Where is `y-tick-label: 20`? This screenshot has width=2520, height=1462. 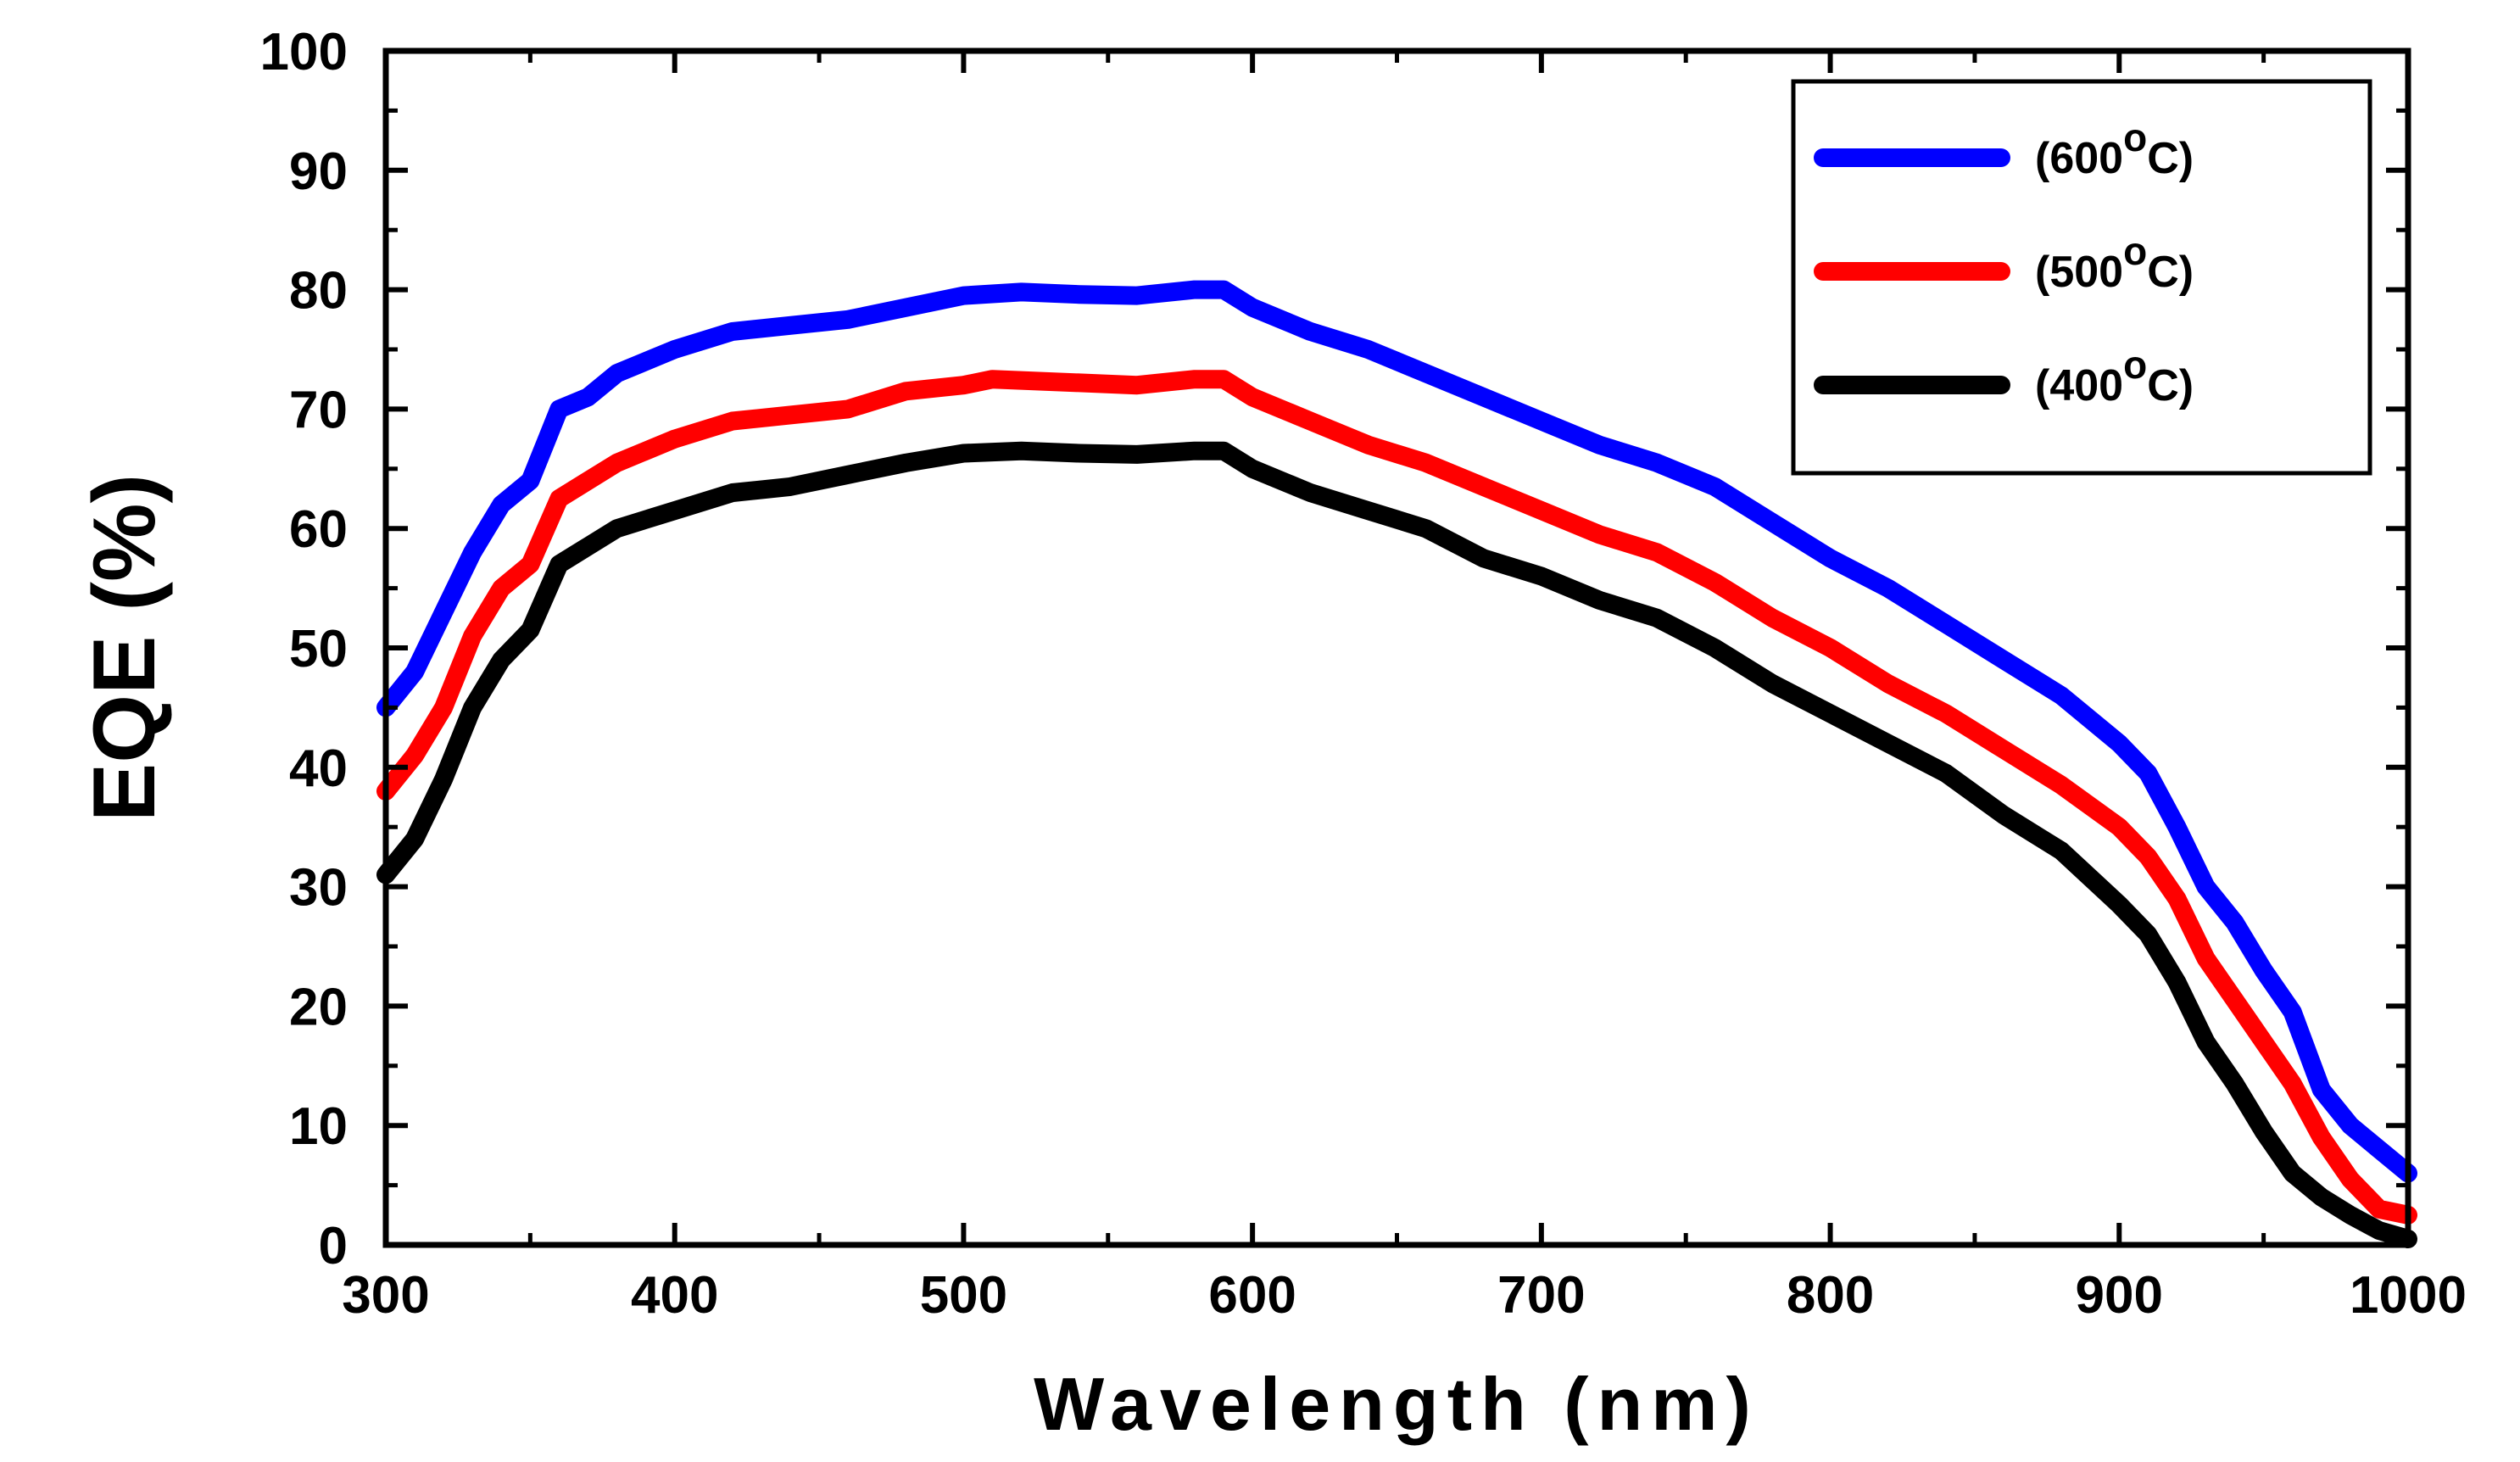 y-tick-label: 20 is located at coordinates (318, 1007).